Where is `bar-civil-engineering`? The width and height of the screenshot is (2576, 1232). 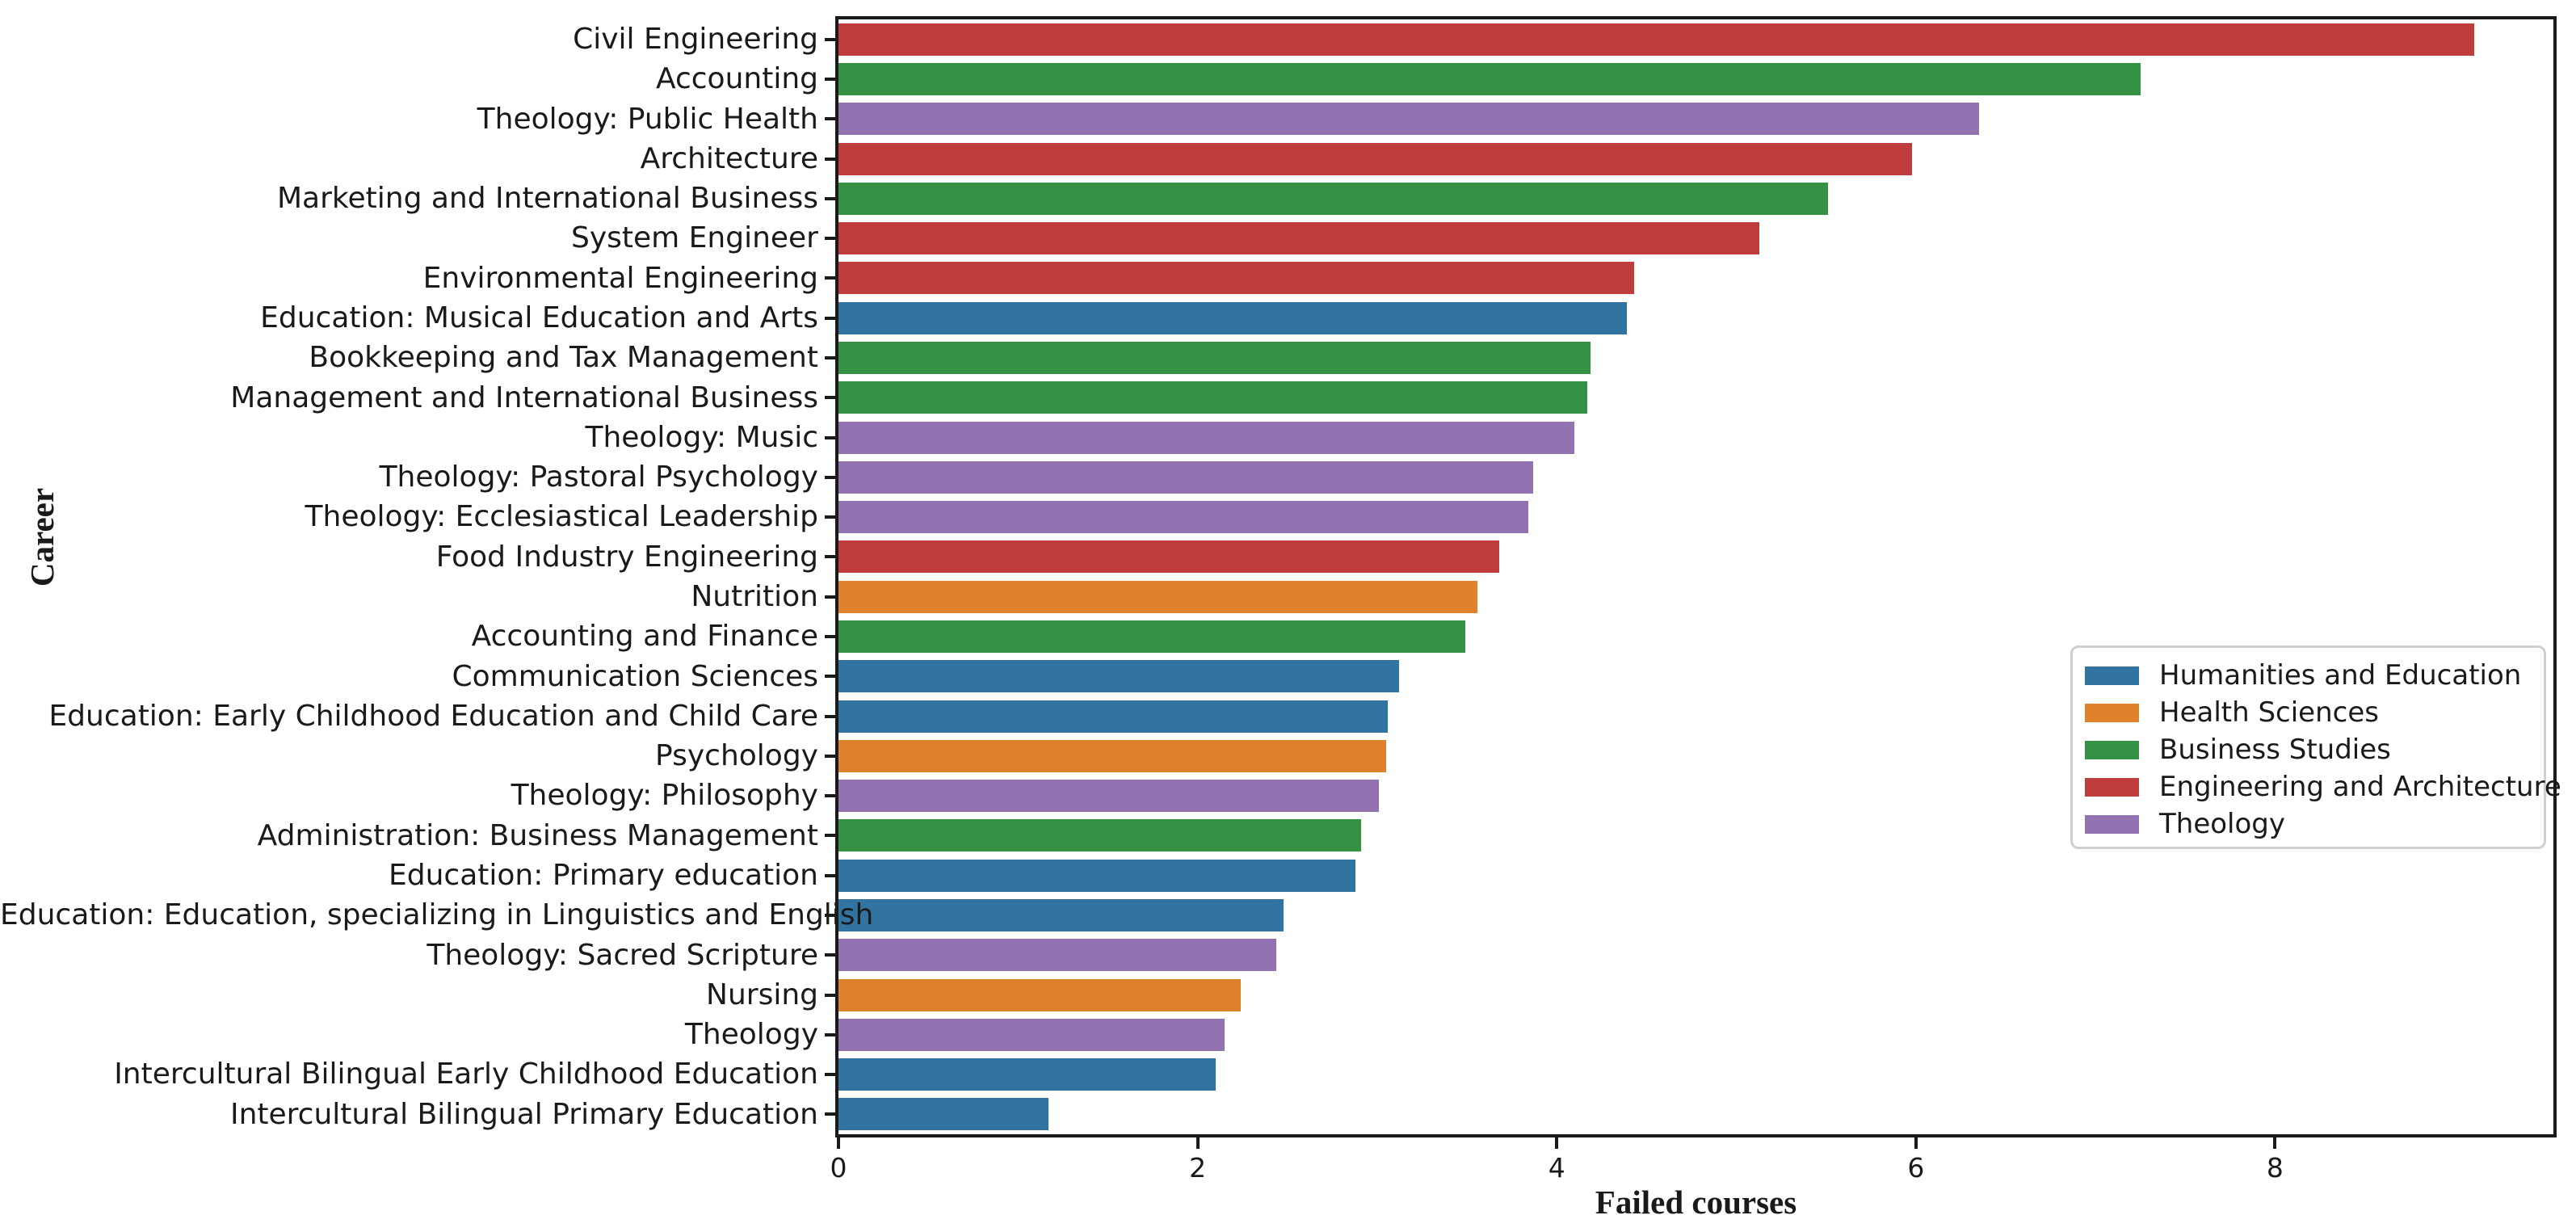 bar-civil-engineering is located at coordinates (1656, 39).